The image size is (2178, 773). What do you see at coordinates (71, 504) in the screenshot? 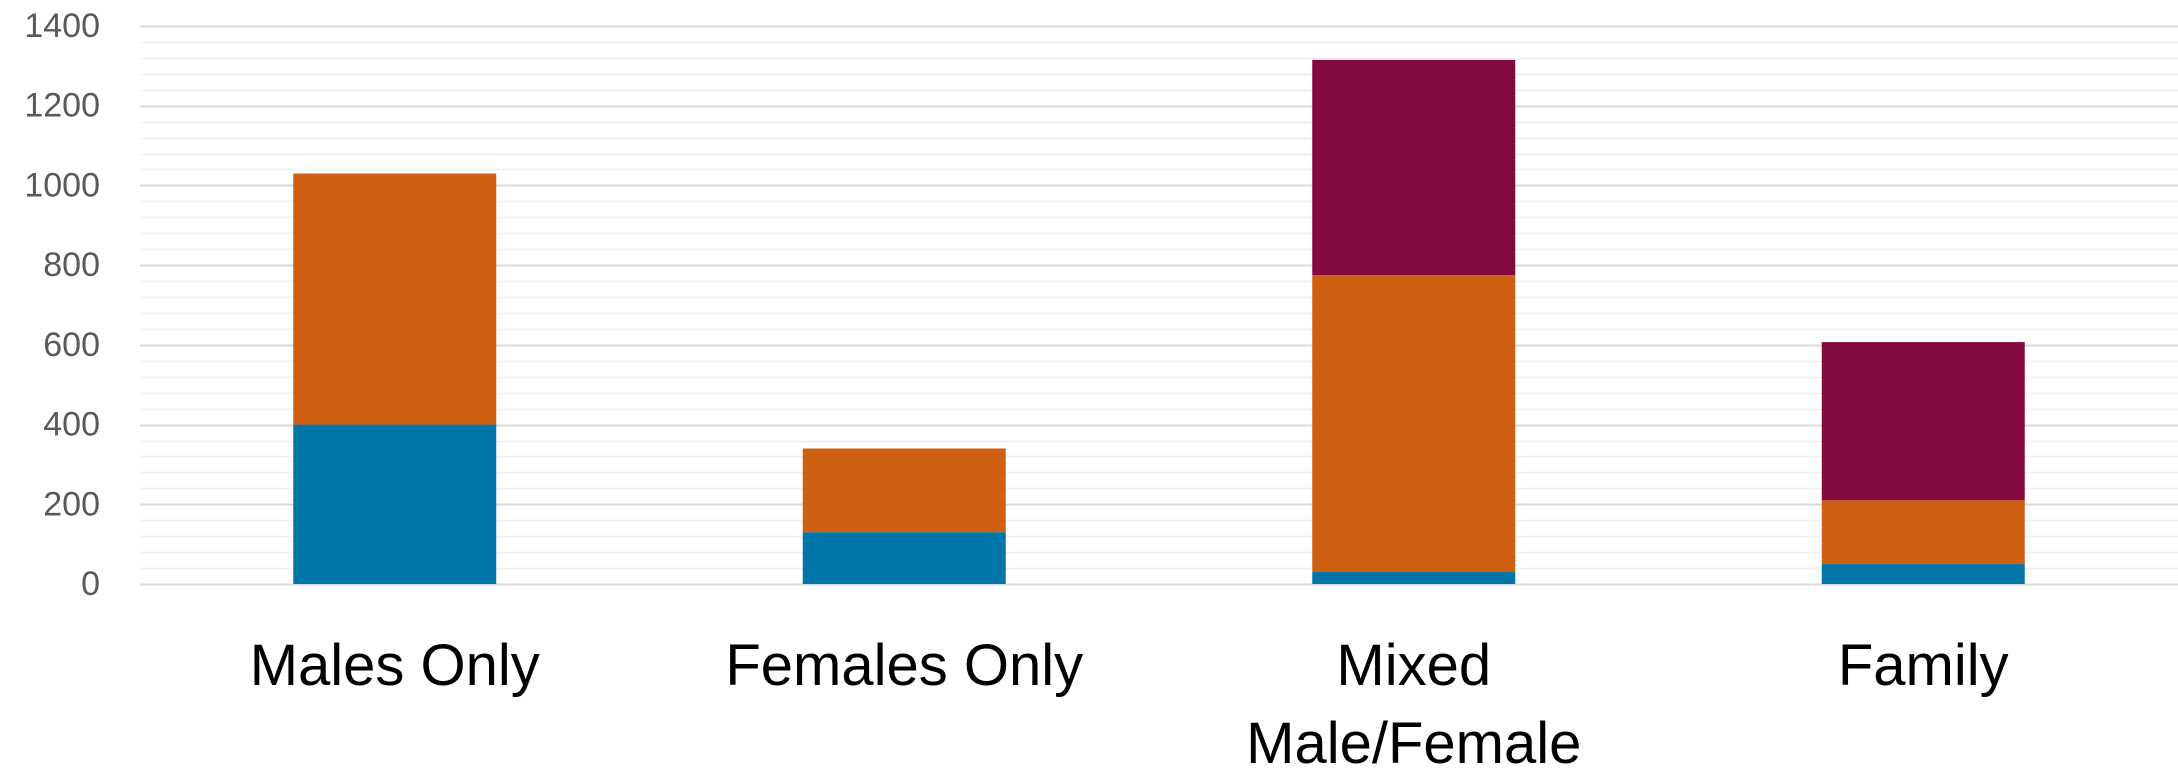
I see `y-tick-label: 200` at bounding box center [71, 504].